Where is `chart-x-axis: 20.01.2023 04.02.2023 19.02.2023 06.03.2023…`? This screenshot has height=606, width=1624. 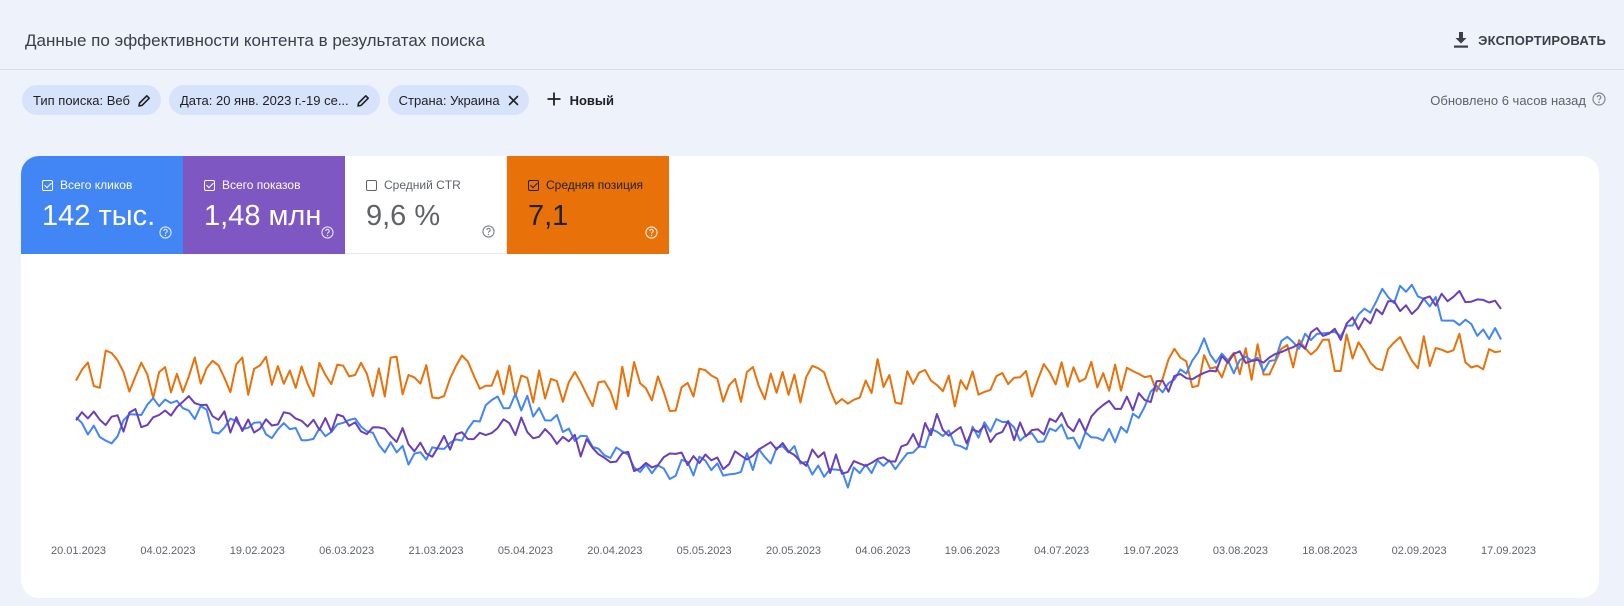
chart-x-axis: 20.01.2023 04.02.2023 19.02.2023 06.03.2023… is located at coordinates (793, 551).